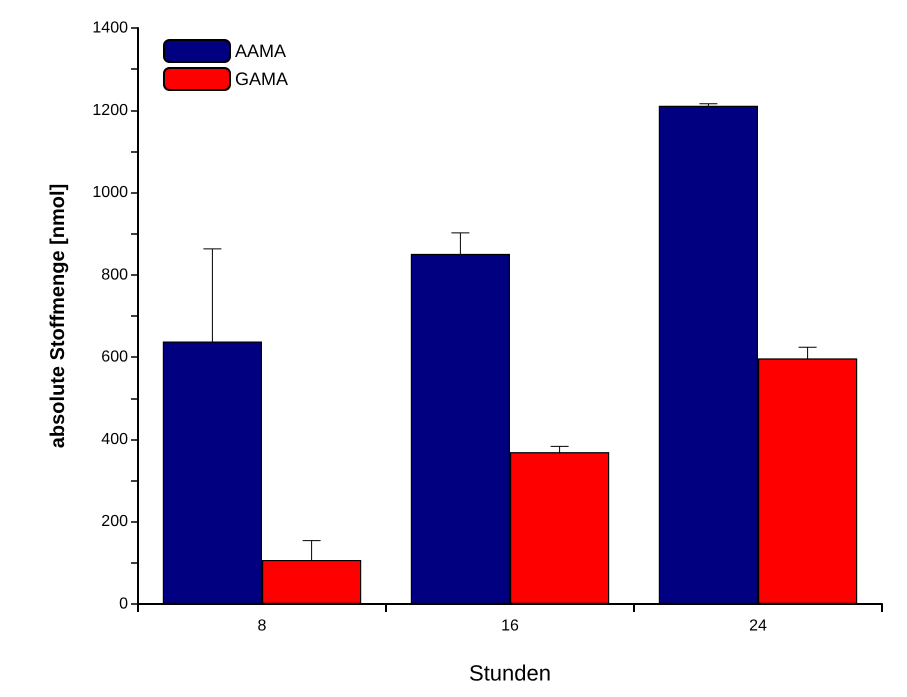 The image size is (907, 697). Describe the element at coordinates (110, 28) in the screenshot. I see `y-tick-label: 1400` at that location.